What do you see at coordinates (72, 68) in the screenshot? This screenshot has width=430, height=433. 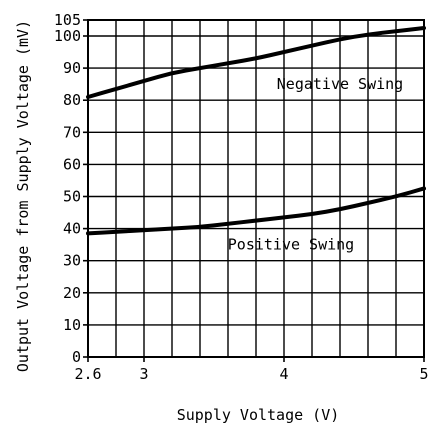 I see `y-tick-label: 90` at bounding box center [72, 68].